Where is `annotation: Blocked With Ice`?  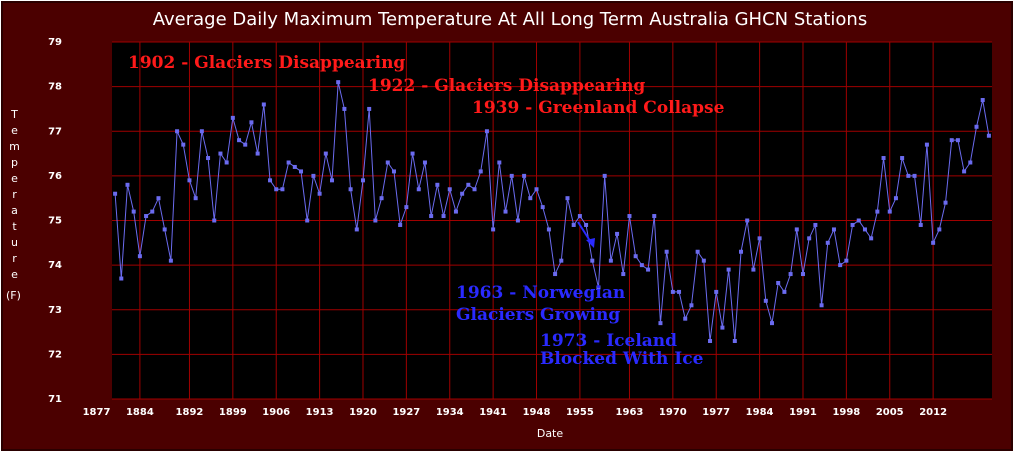
annotation: Blocked With Ice is located at coordinates (622, 359).